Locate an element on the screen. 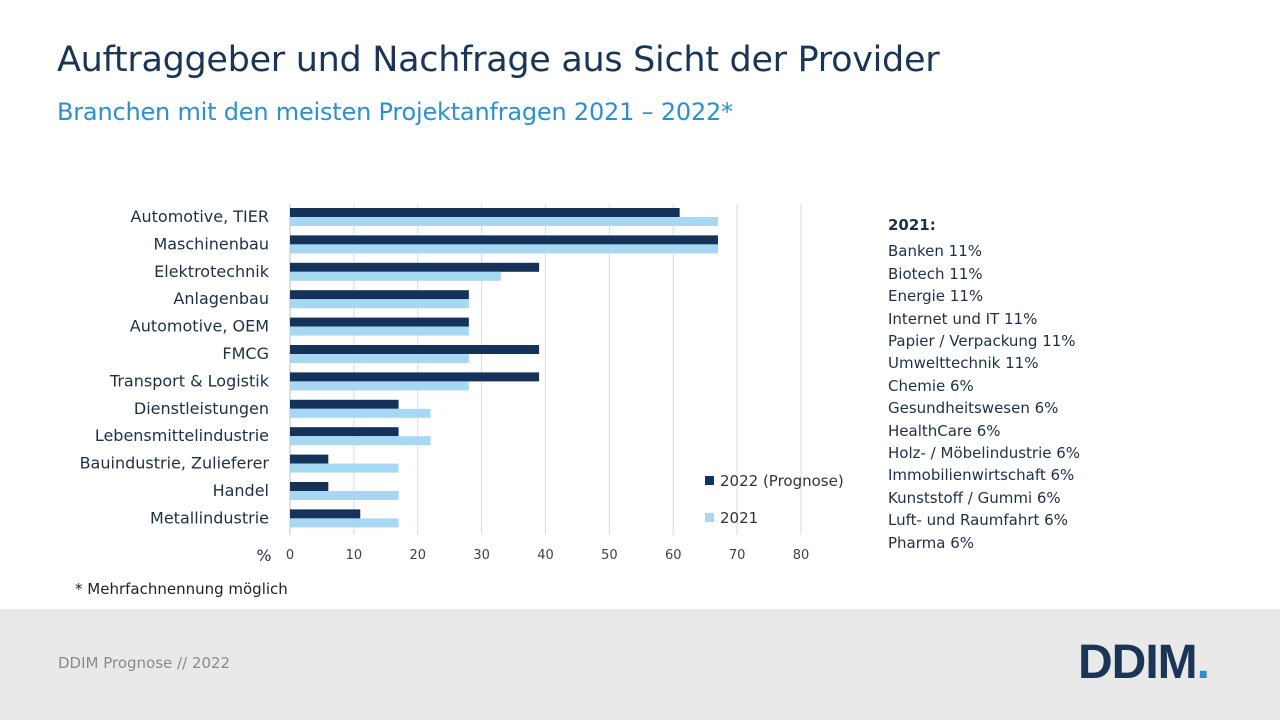  x-tick-label: 0 is located at coordinates (290, 555).